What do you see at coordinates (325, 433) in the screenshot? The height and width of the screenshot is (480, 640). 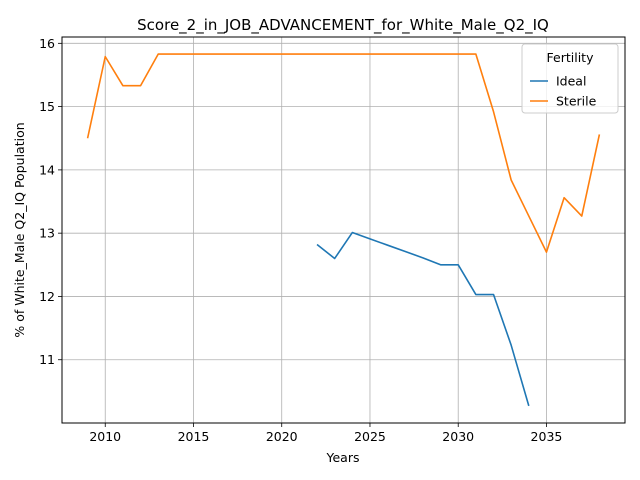 I see `x-axis-ticks: 2010 2015 2020 2025 2030 2035` at bounding box center [325, 433].